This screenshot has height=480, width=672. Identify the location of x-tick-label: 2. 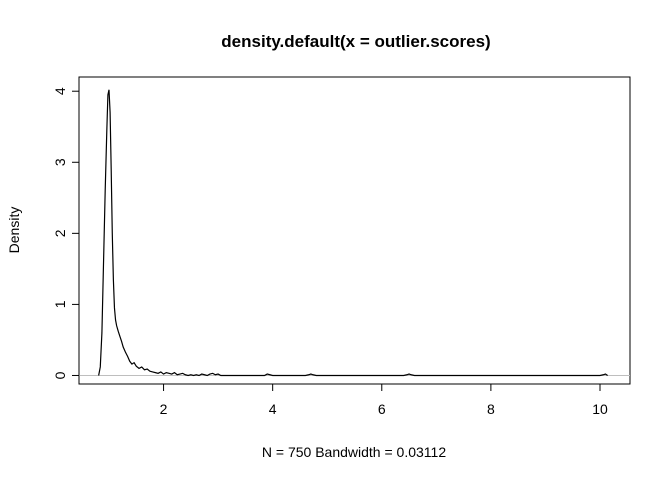
(164, 409).